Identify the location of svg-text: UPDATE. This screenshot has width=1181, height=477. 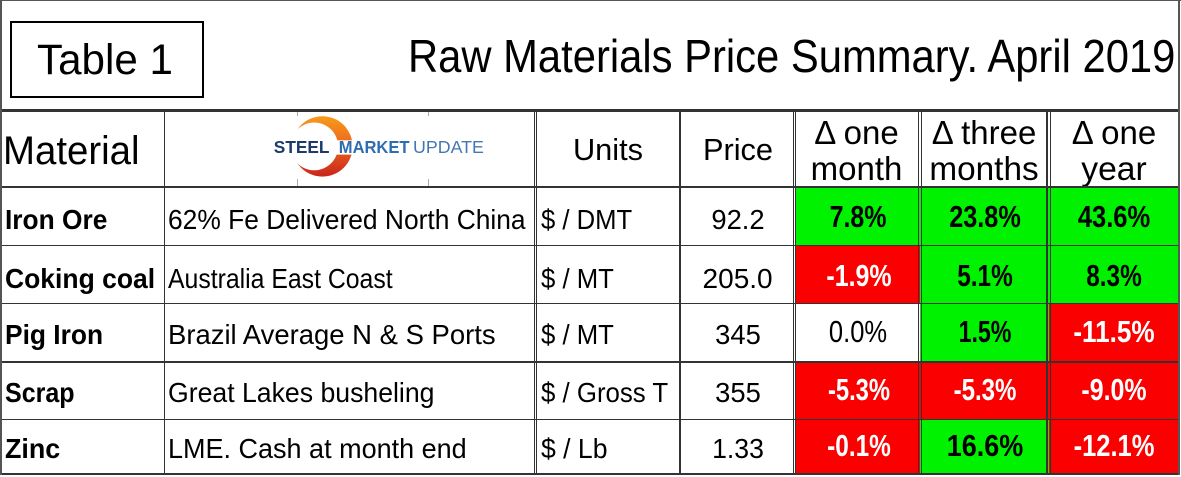
(448, 147).